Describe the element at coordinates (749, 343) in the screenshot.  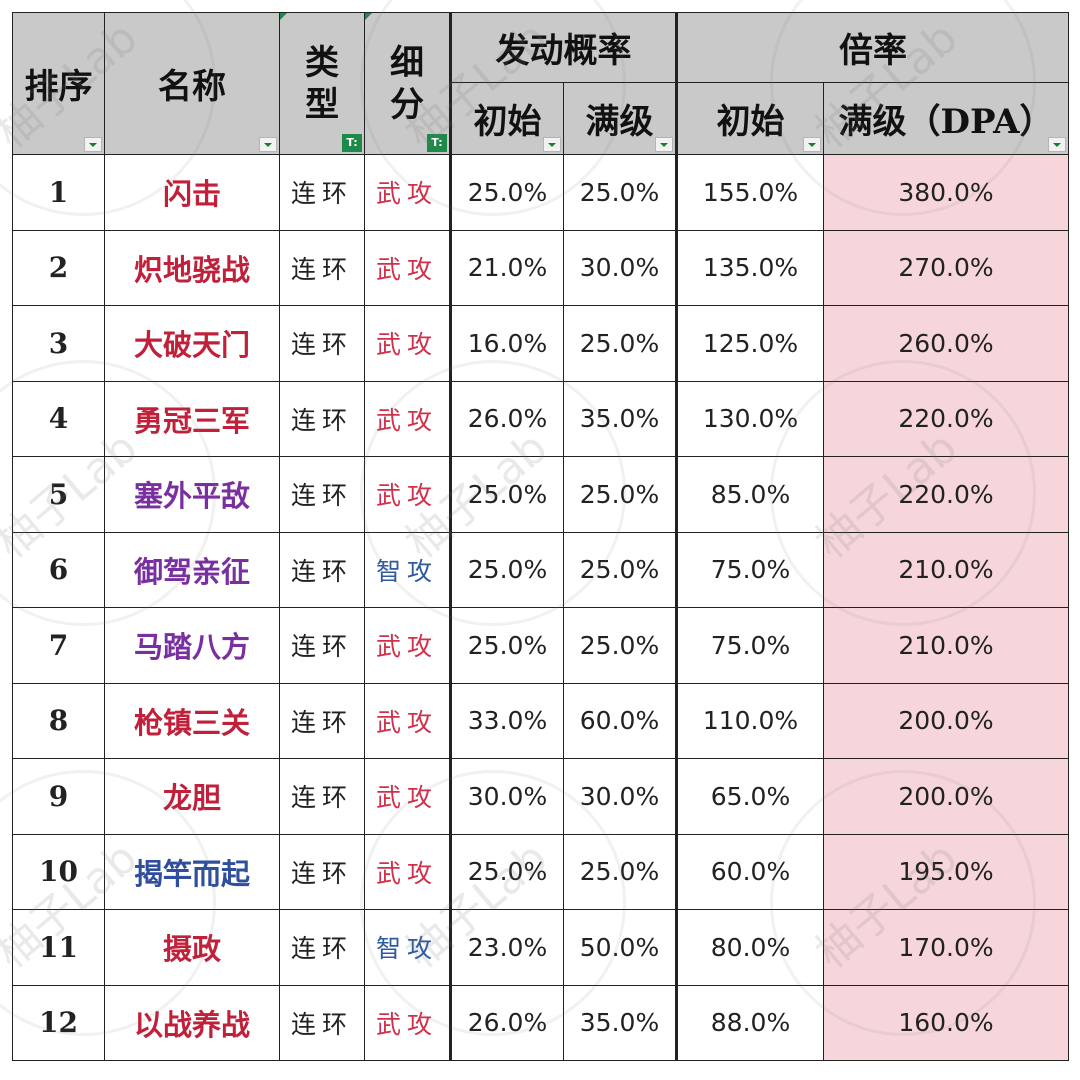
I see `mult-init-cell: 125.0%` at that location.